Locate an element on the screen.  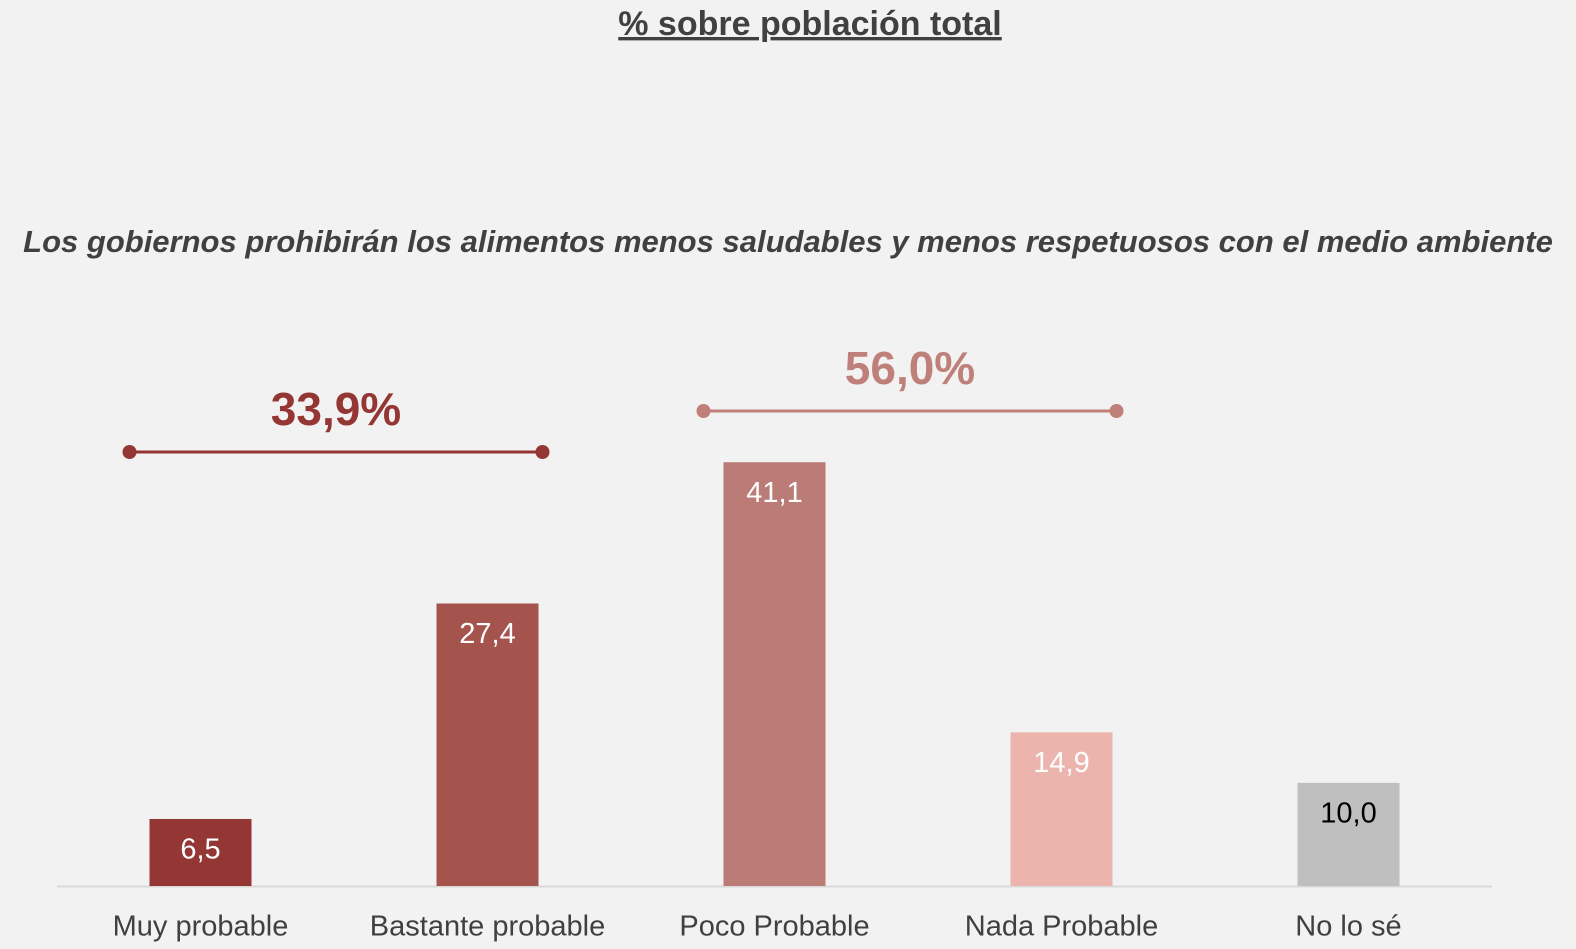
value-label: 27,4 is located at coordinates (487, 634).